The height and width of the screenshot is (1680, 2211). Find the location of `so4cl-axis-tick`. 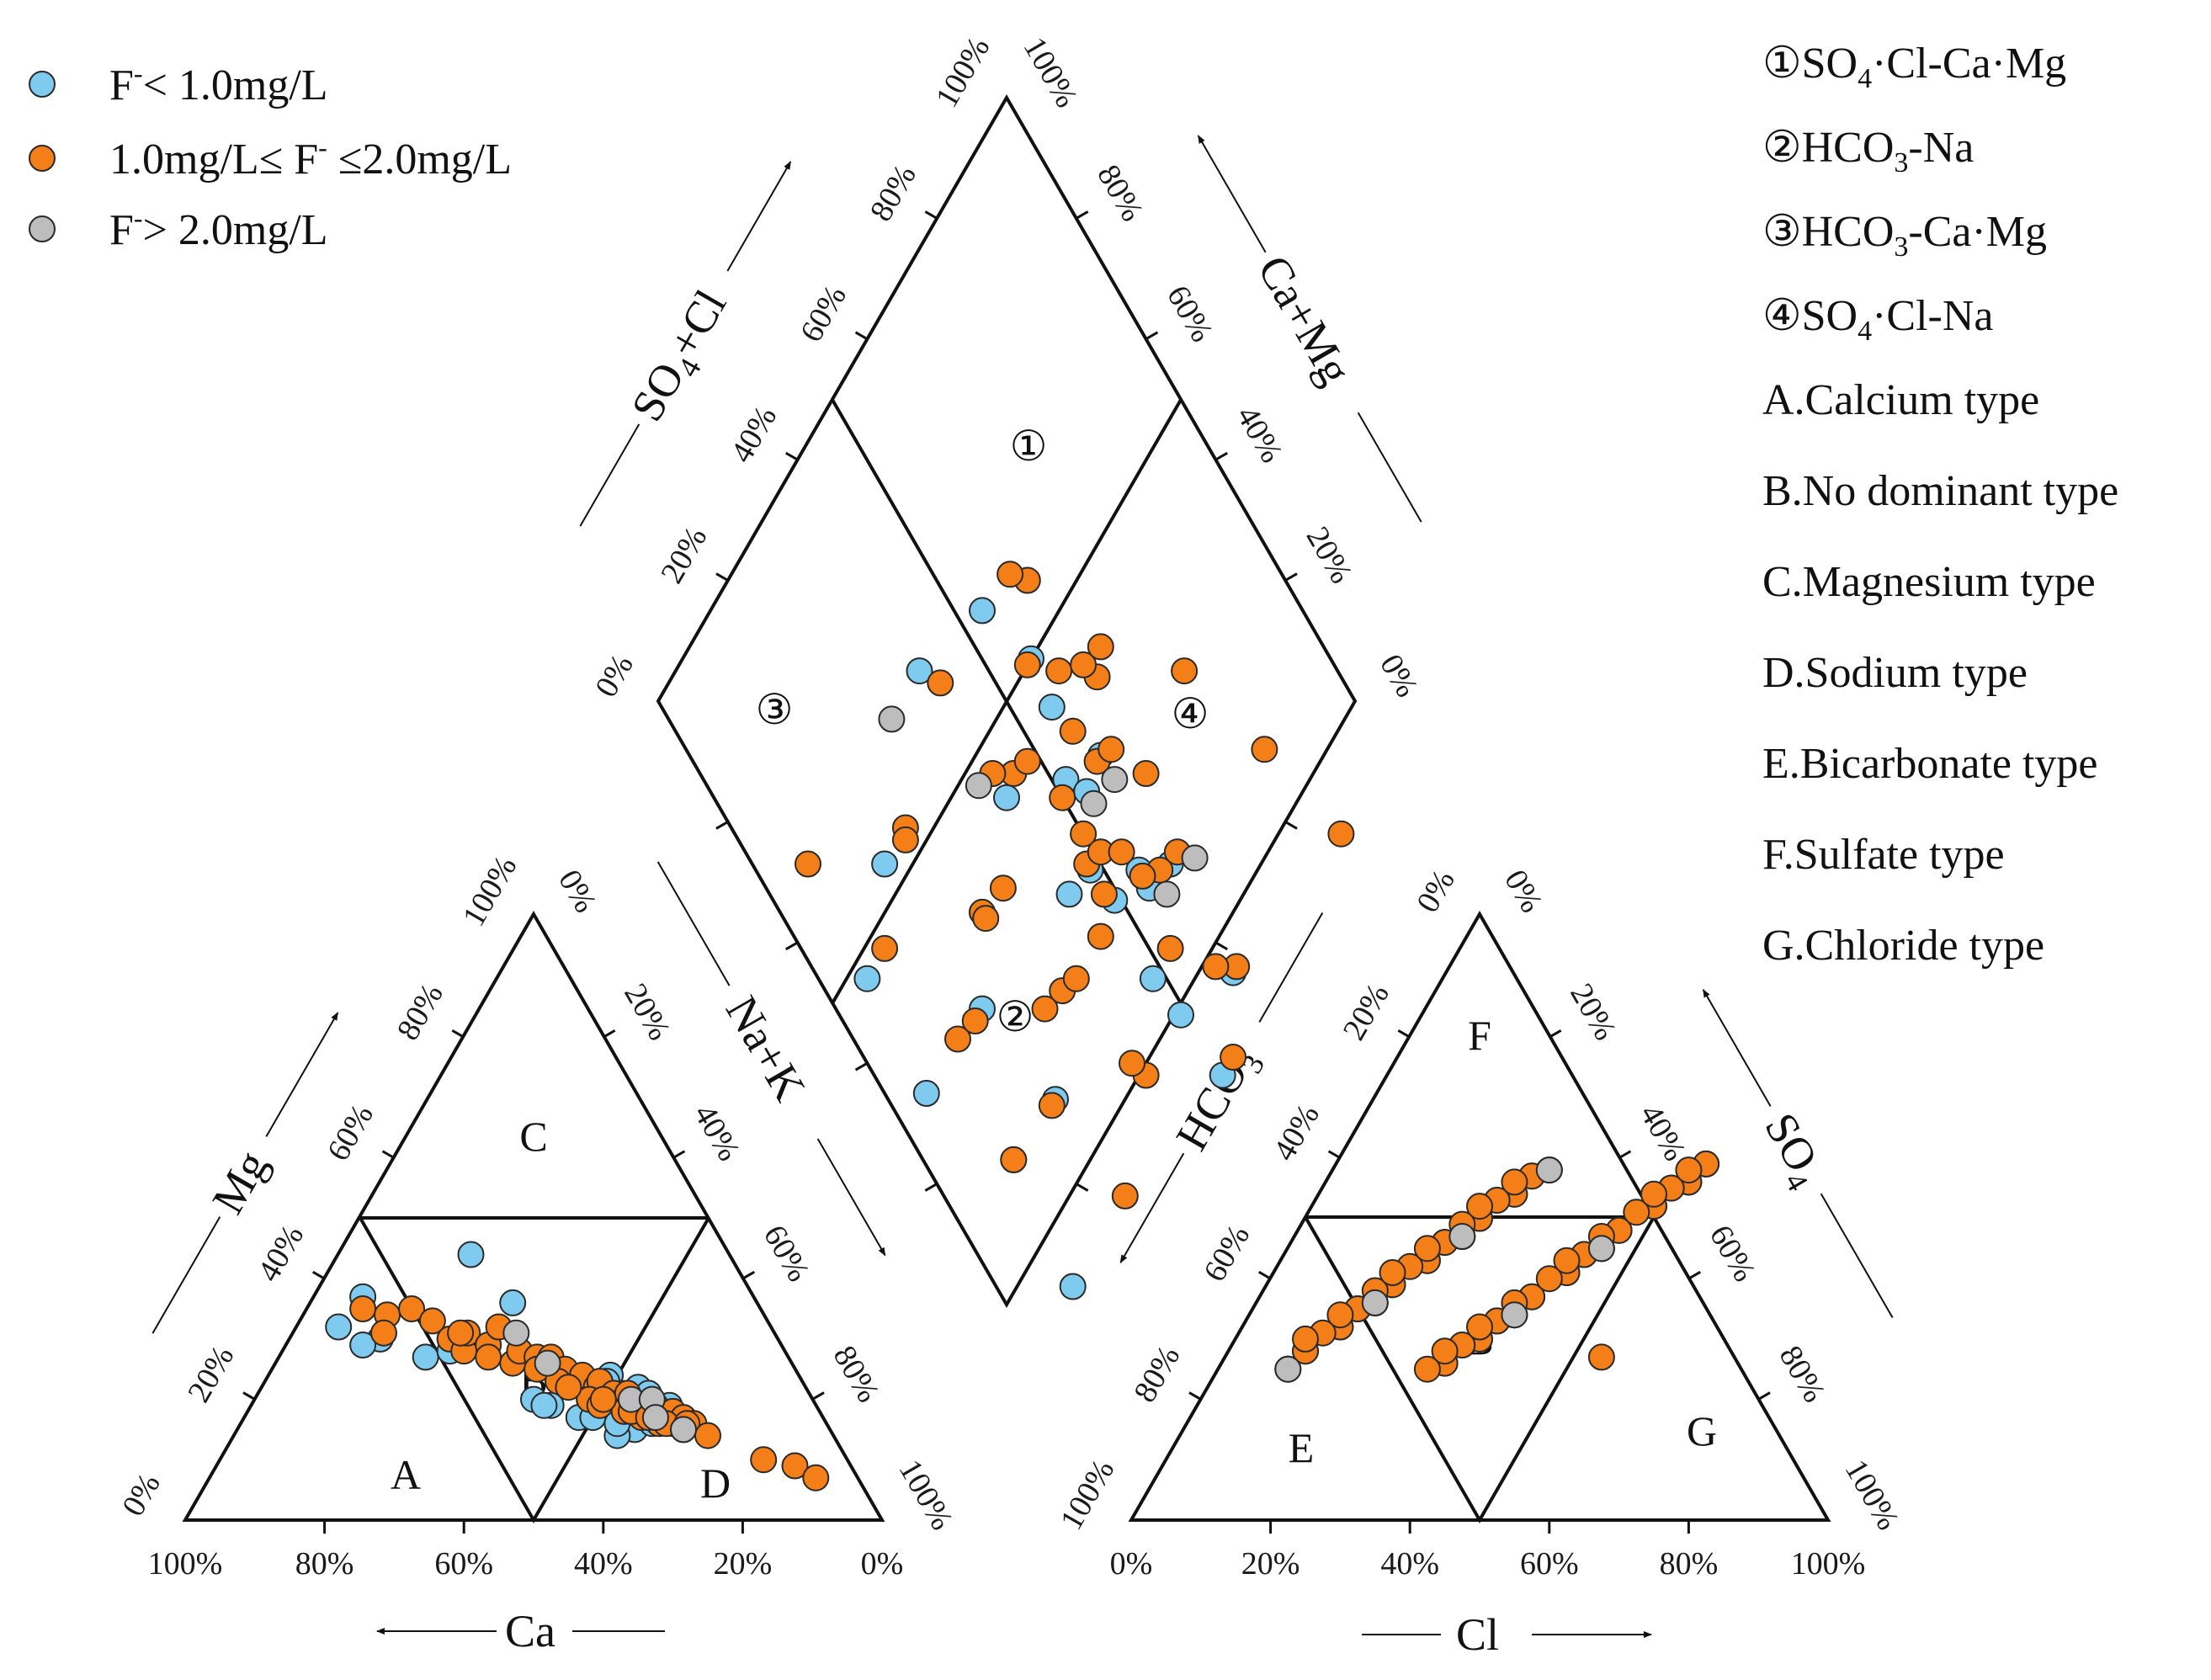

so4cl-axis-tick is located at coordinates (722, 577).